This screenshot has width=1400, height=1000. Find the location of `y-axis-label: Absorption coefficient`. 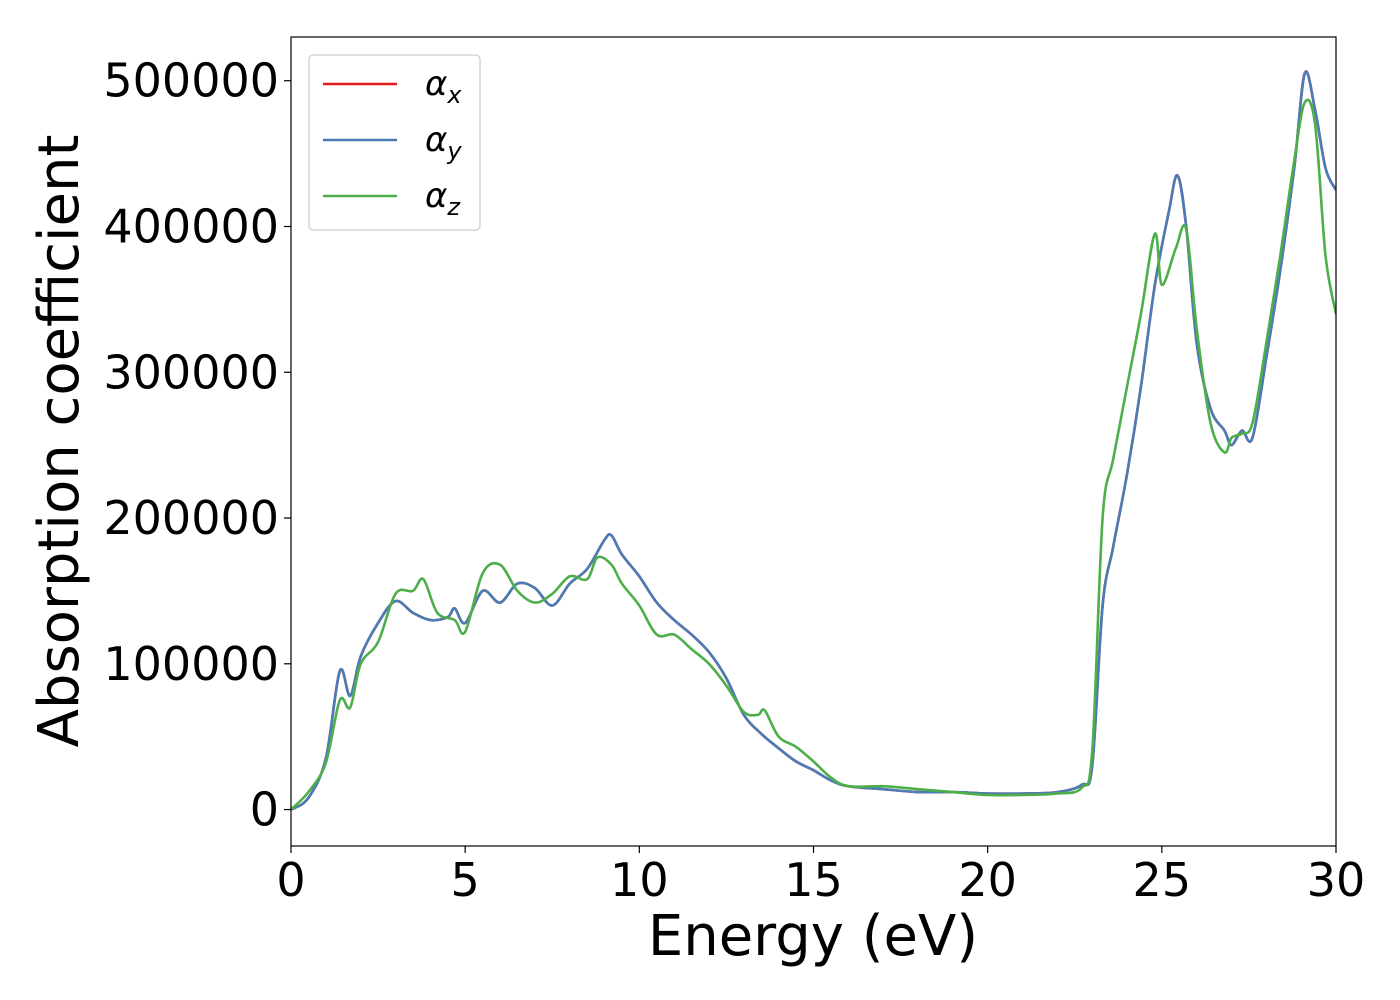

y-axis-label: Absorption coefficient is located at coordinates (59, 441).